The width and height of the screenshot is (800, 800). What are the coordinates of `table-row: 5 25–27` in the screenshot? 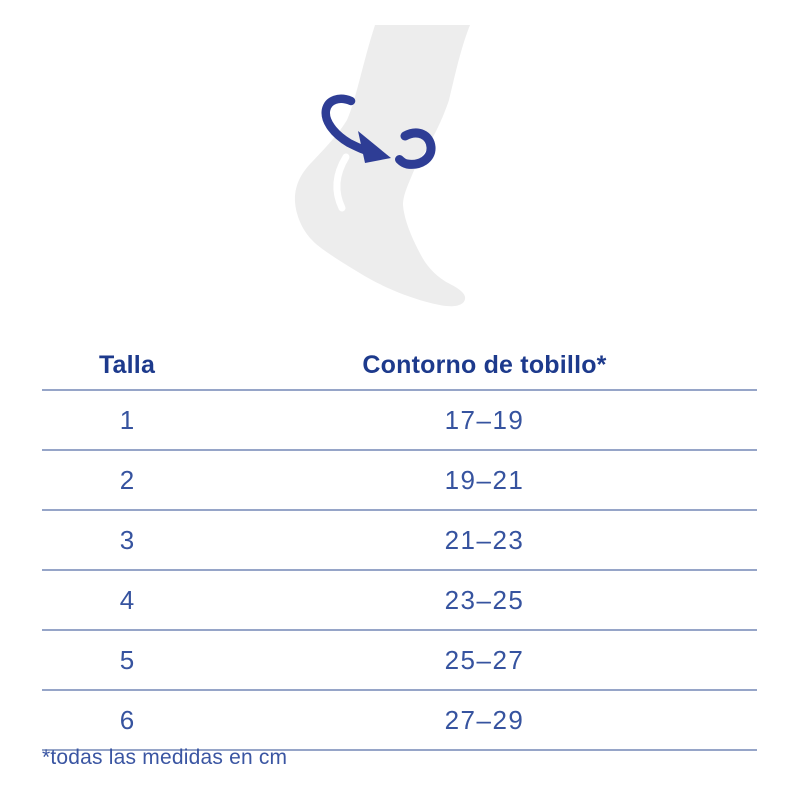 It's located at (399, 659).